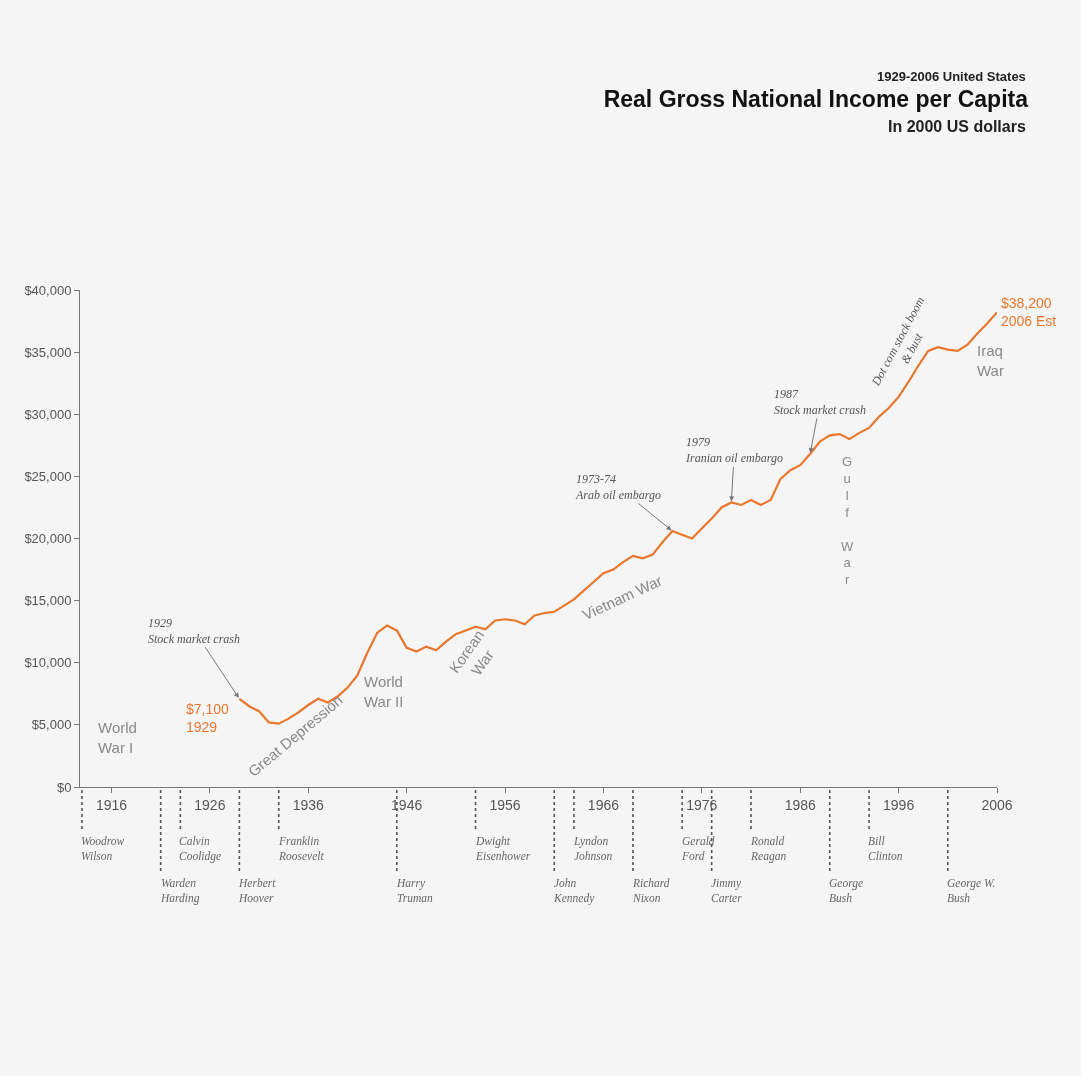 This screenshot has height=1076, width=1081. What do you see at coordinates (702, 804) in the screenshot?
I see `x-tick-label: 1976` at bounding box center [702, 804].